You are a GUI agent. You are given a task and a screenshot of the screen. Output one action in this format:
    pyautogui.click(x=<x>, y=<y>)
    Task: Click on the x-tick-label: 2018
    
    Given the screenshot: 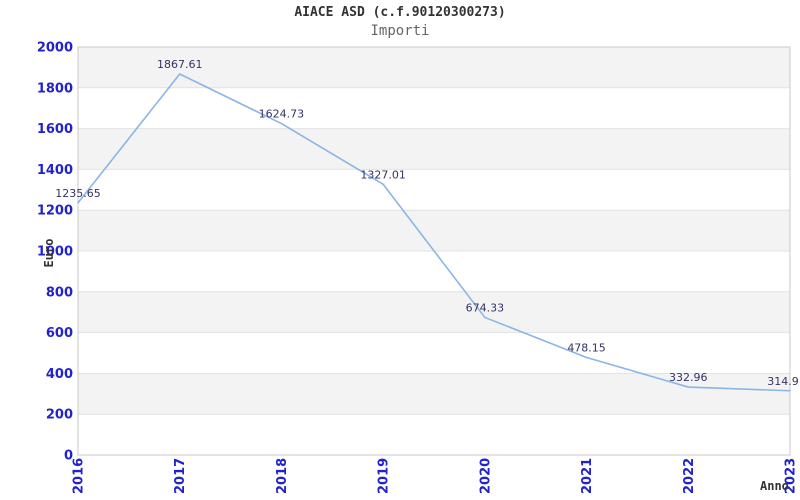 What is the action you would take?
    pyautogui.click(x=282, y=476)
    